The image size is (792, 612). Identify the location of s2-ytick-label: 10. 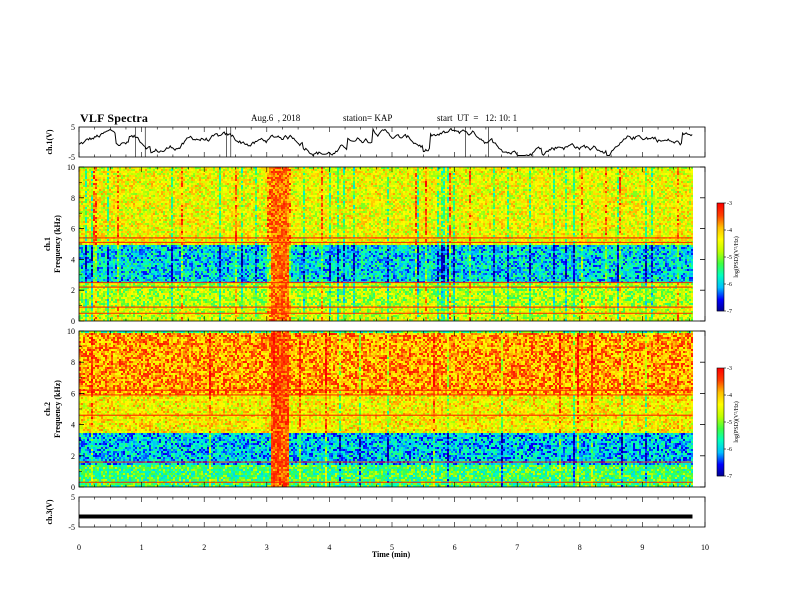
(71, 331).